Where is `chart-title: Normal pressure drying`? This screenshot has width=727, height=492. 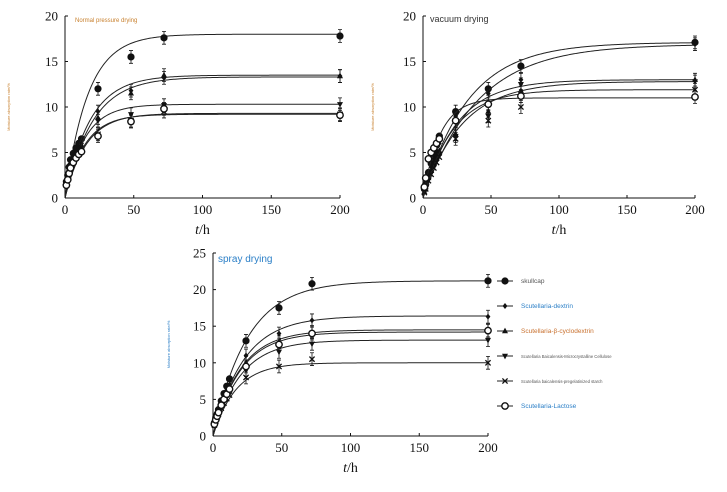 chart-title: Normal pressure drying is located at coordinates (106, 21).